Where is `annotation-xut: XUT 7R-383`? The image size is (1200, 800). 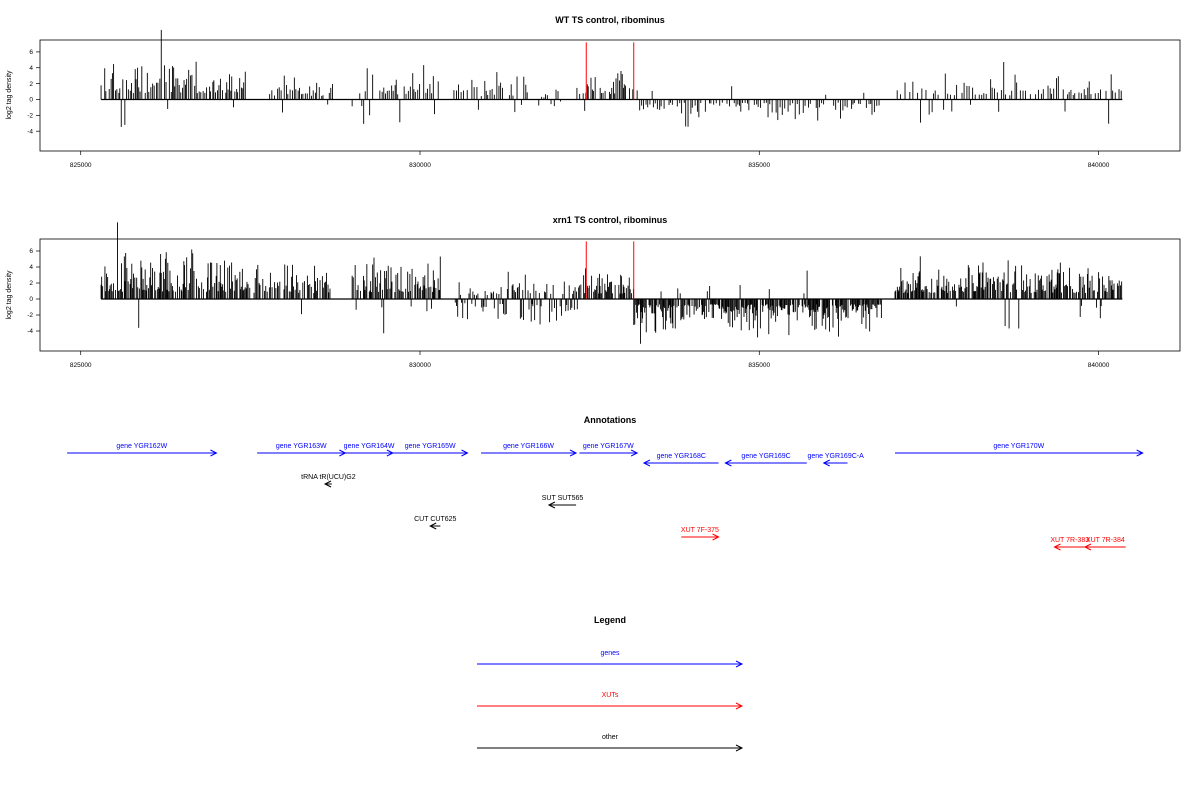 annotation-xut: XUT 7R-383 is located at coordinates (1069, 544).